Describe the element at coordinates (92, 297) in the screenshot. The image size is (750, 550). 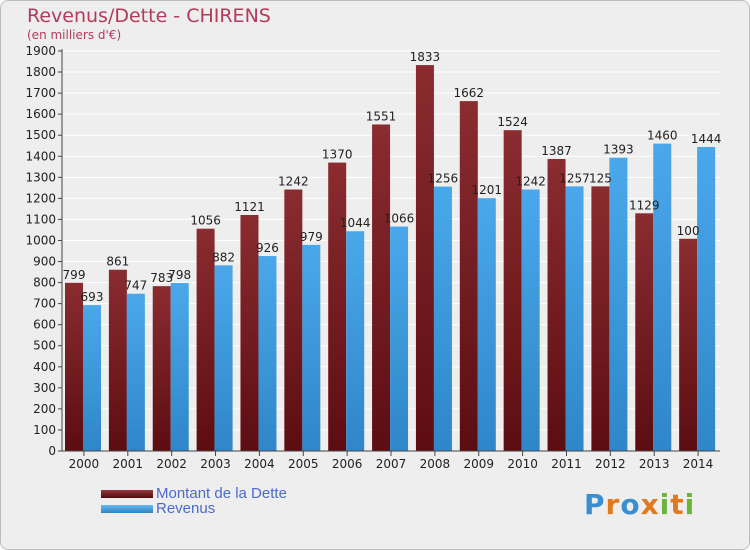
I see `data-label-revenus: 693` at that location.